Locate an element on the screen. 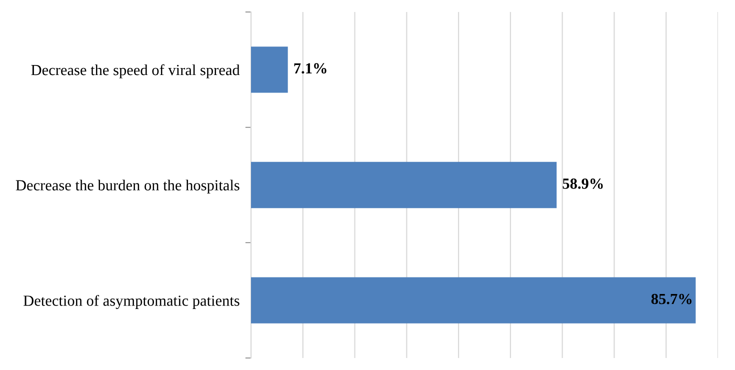 Image resolution: width=735 pixels, height=370 pixels. data-label: 58.9% is located at coordinates (582, 183).